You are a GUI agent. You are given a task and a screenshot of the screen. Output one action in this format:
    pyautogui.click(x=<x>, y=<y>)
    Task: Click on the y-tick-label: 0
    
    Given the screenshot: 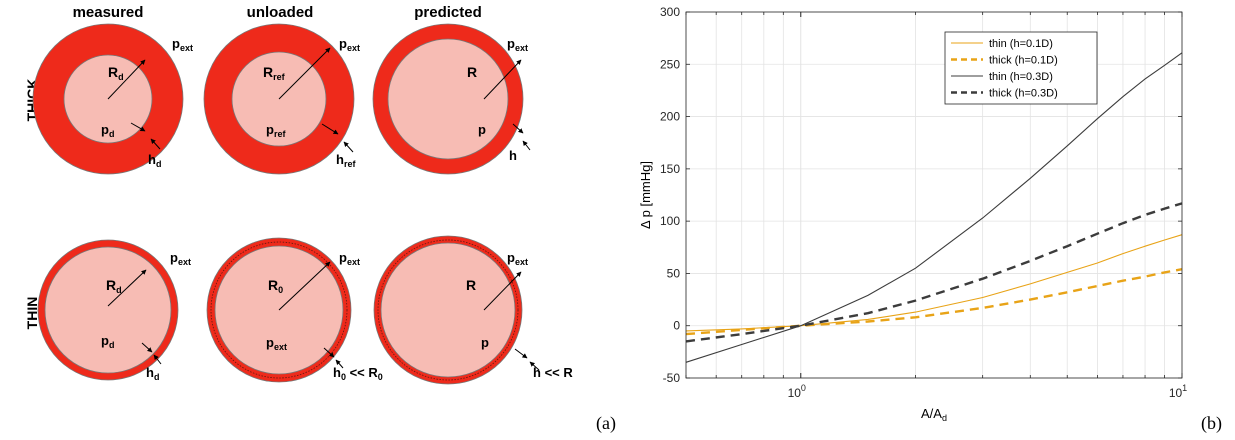 What is the action you would take?
    pyautogui.click(x=676, y=326)
    